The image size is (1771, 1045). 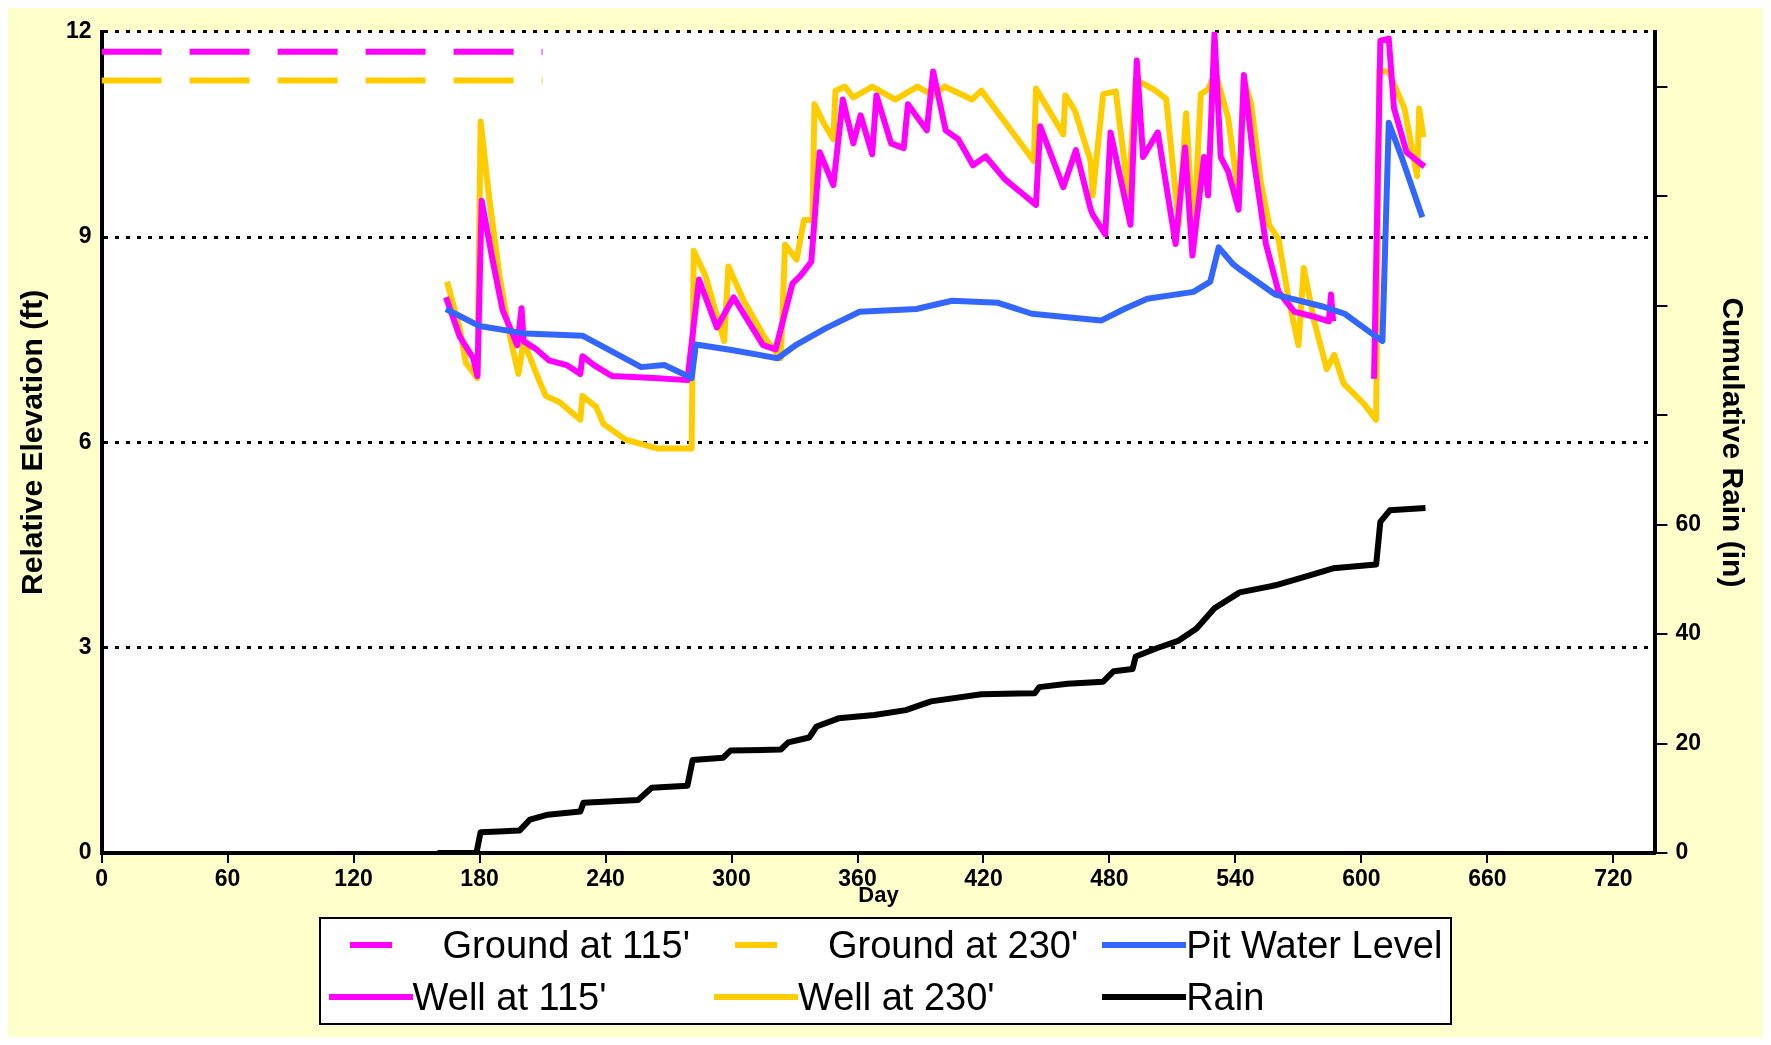 I want to click on y-tick-label: 6, so click(x=85, y=440).